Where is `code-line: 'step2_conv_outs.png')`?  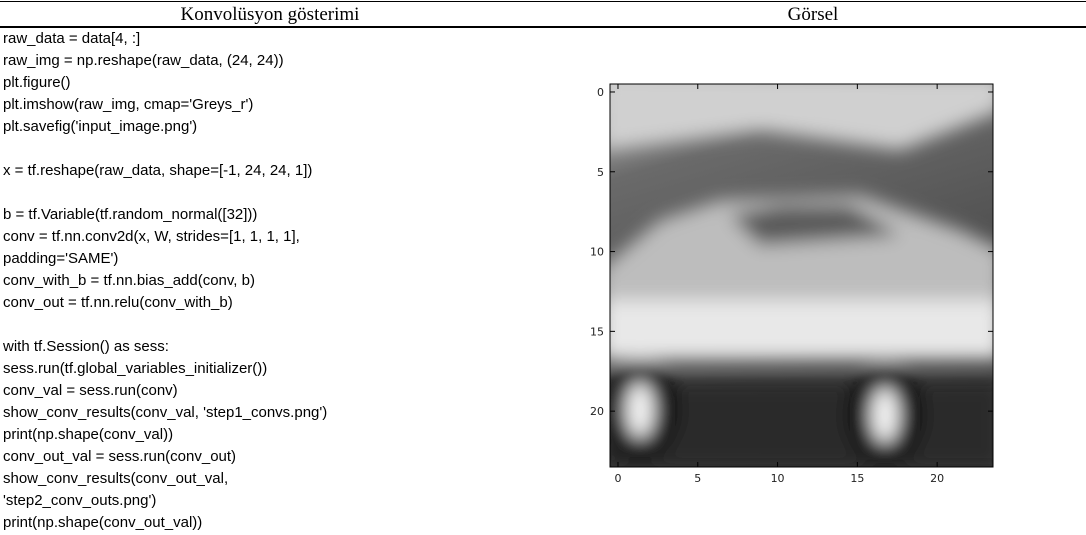
code-line: 'step2_conv_outs.png') is located at coordinates (80, 500).